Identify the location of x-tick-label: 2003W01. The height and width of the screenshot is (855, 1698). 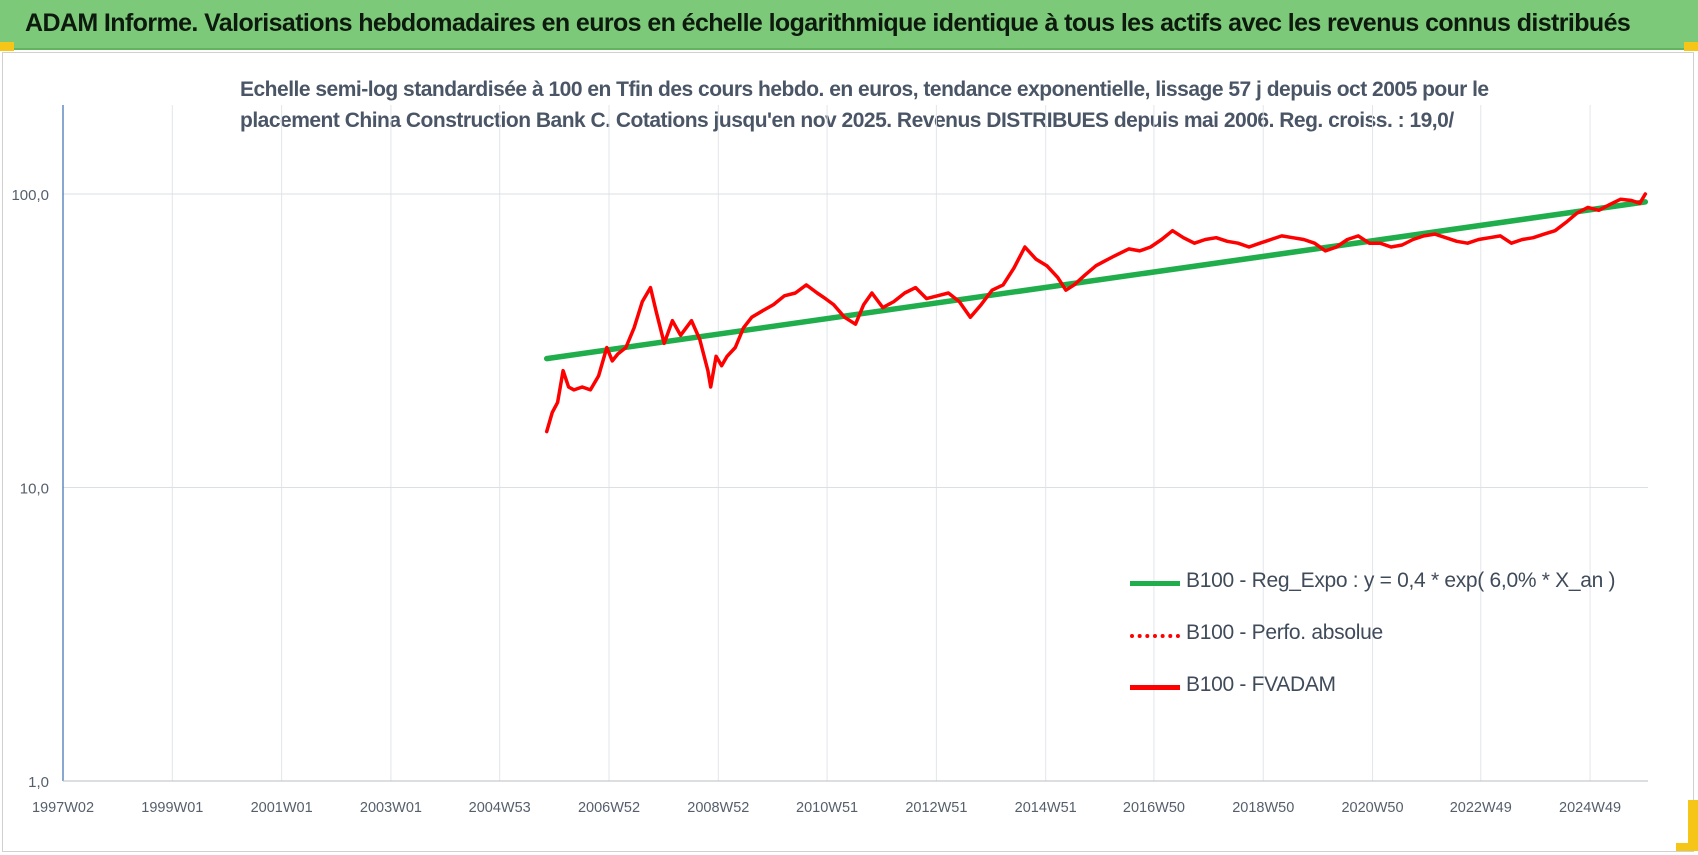
(391, 808).